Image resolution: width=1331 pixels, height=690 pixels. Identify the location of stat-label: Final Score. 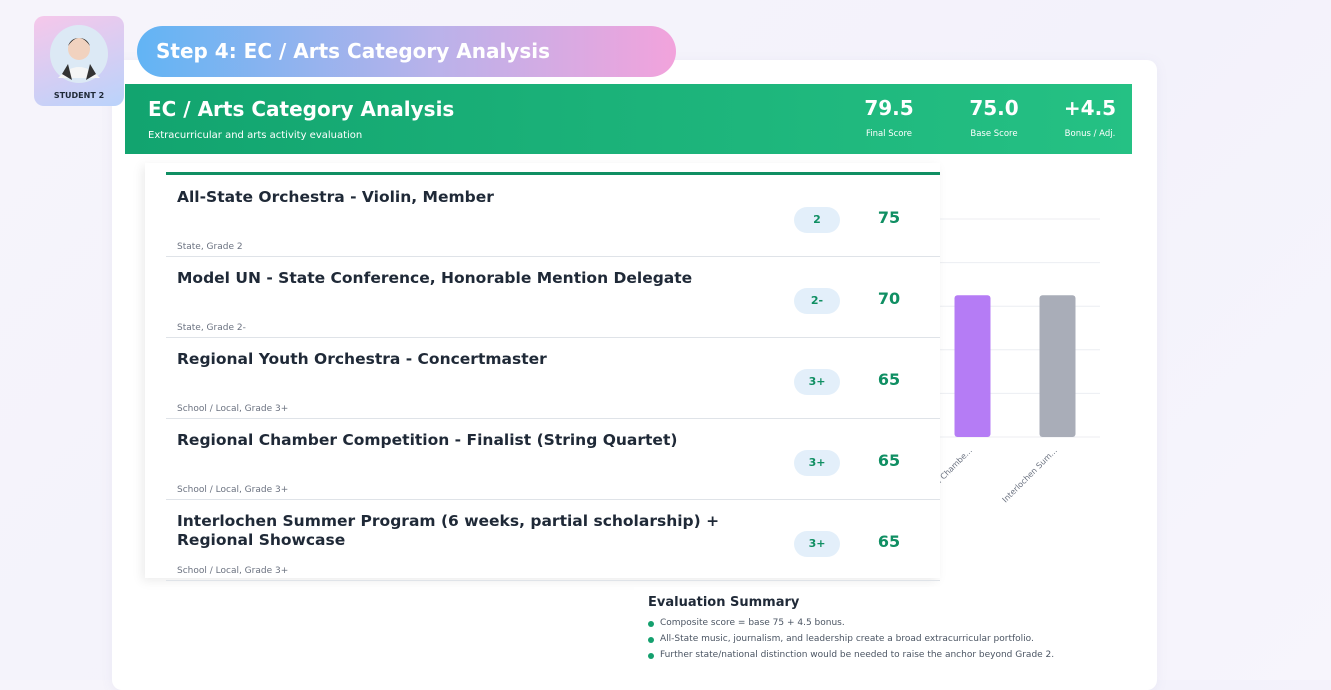
(889, 134).